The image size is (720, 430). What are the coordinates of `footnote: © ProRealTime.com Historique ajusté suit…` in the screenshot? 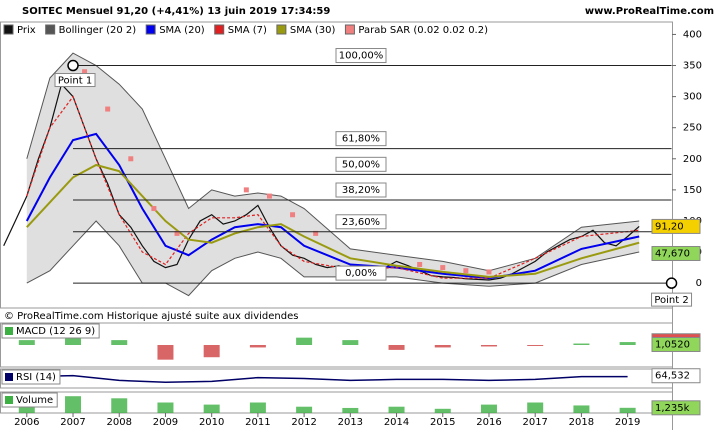 It's located at (151, 316).